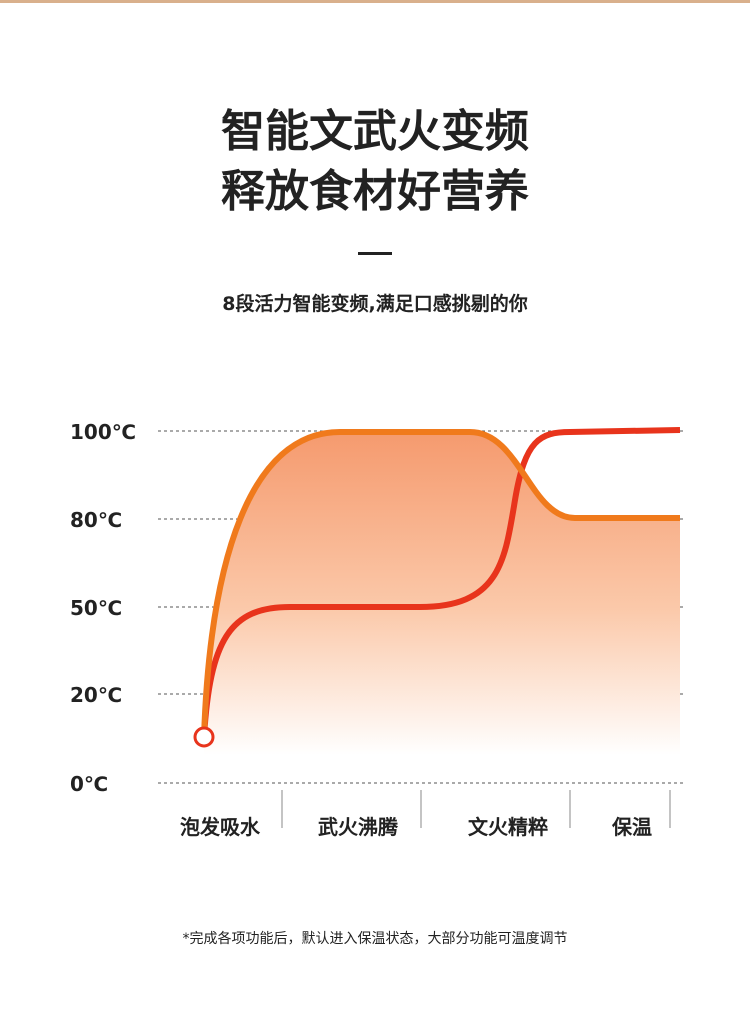  What do you see at coordinates (375, 1) in the screenshot?
I see `top-bar` at bounding box center [375, 1].